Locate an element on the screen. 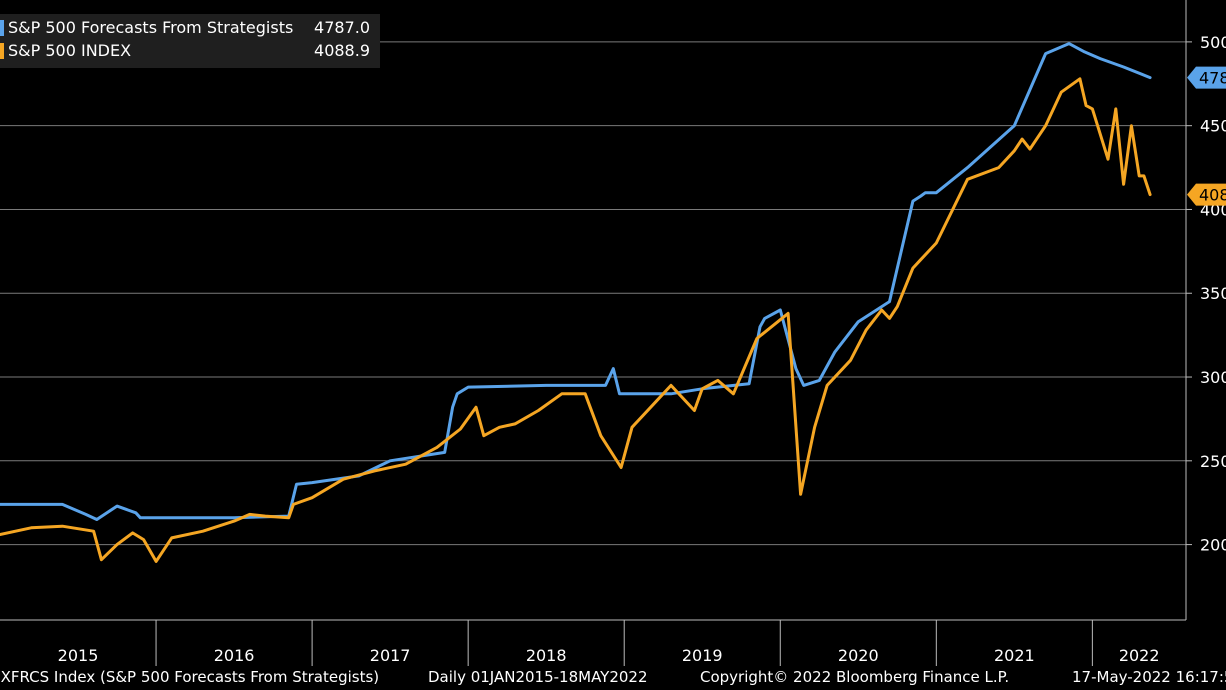 The image size is (1226, 690). legend-label-forecast: S&P 500 Forecasts From Strategists is located at coordinates (151, 27).